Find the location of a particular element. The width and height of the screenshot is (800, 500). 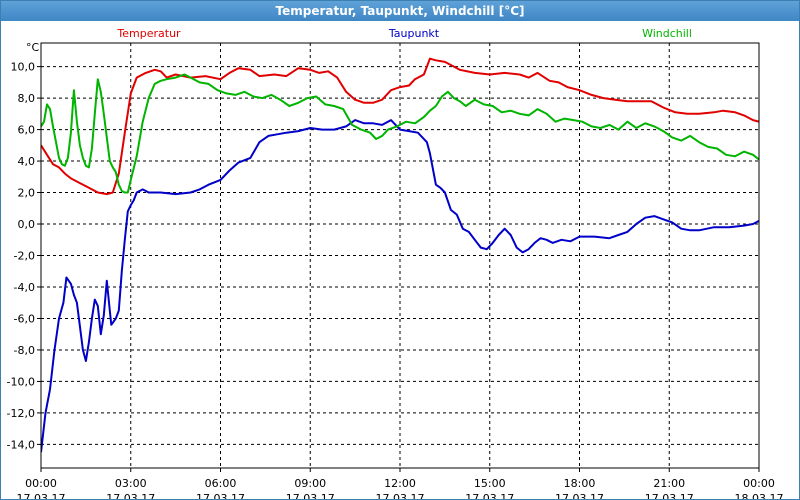

y-tick-label: 6,0 is located at coordinates (27, 130).